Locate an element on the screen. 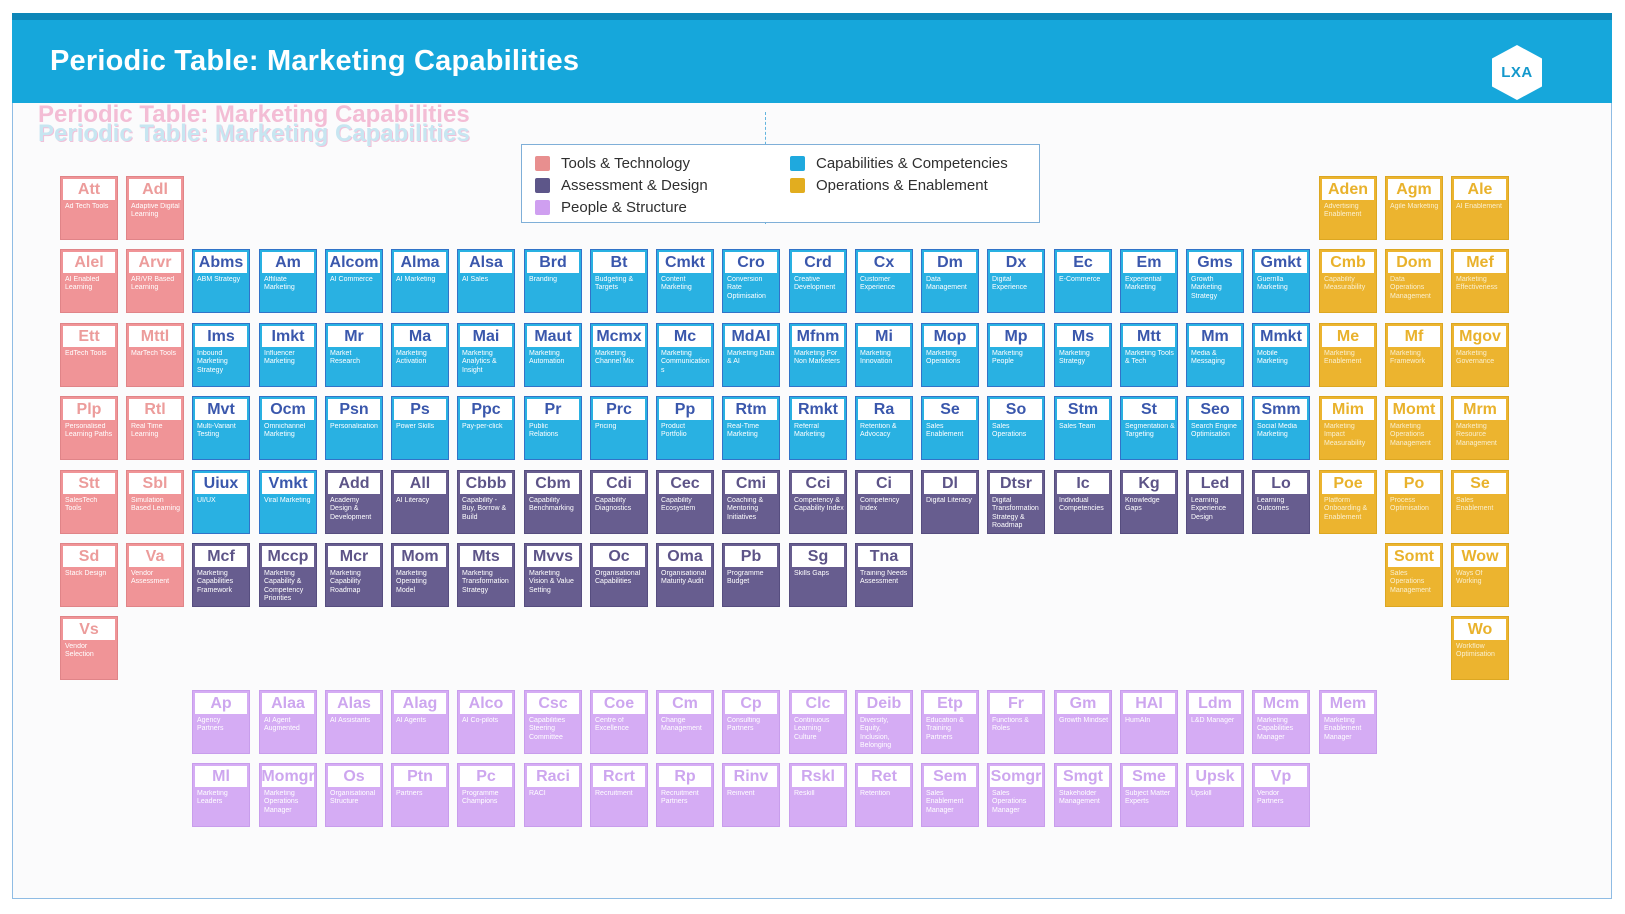 Image resolution: width=1625 pixels, height=914 pixels. cell-symbol: Rtl is located at coordinates (155, 409).